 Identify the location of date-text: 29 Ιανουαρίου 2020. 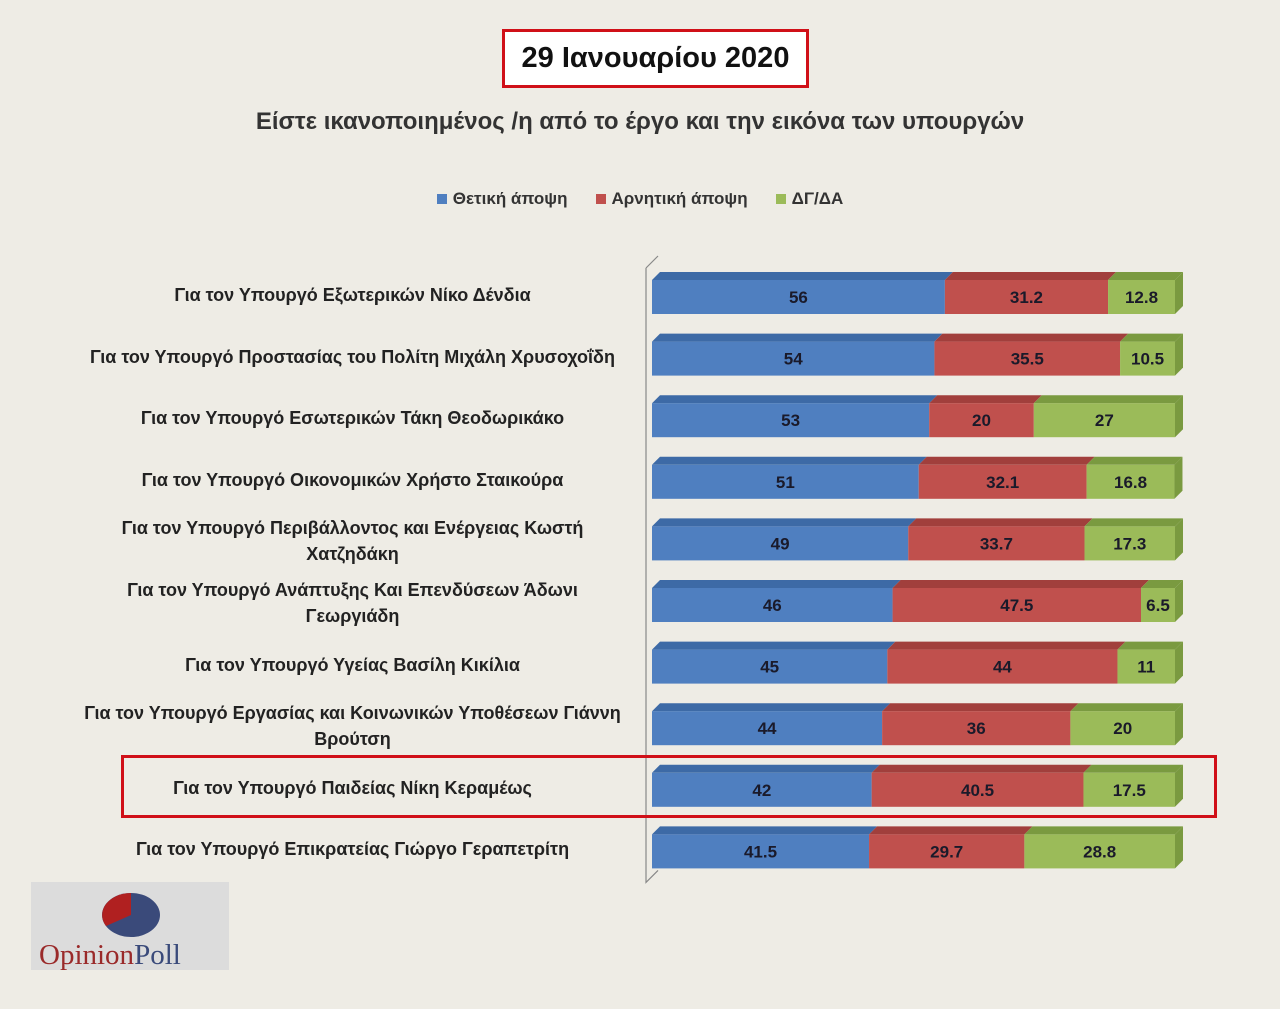
(655, 58).